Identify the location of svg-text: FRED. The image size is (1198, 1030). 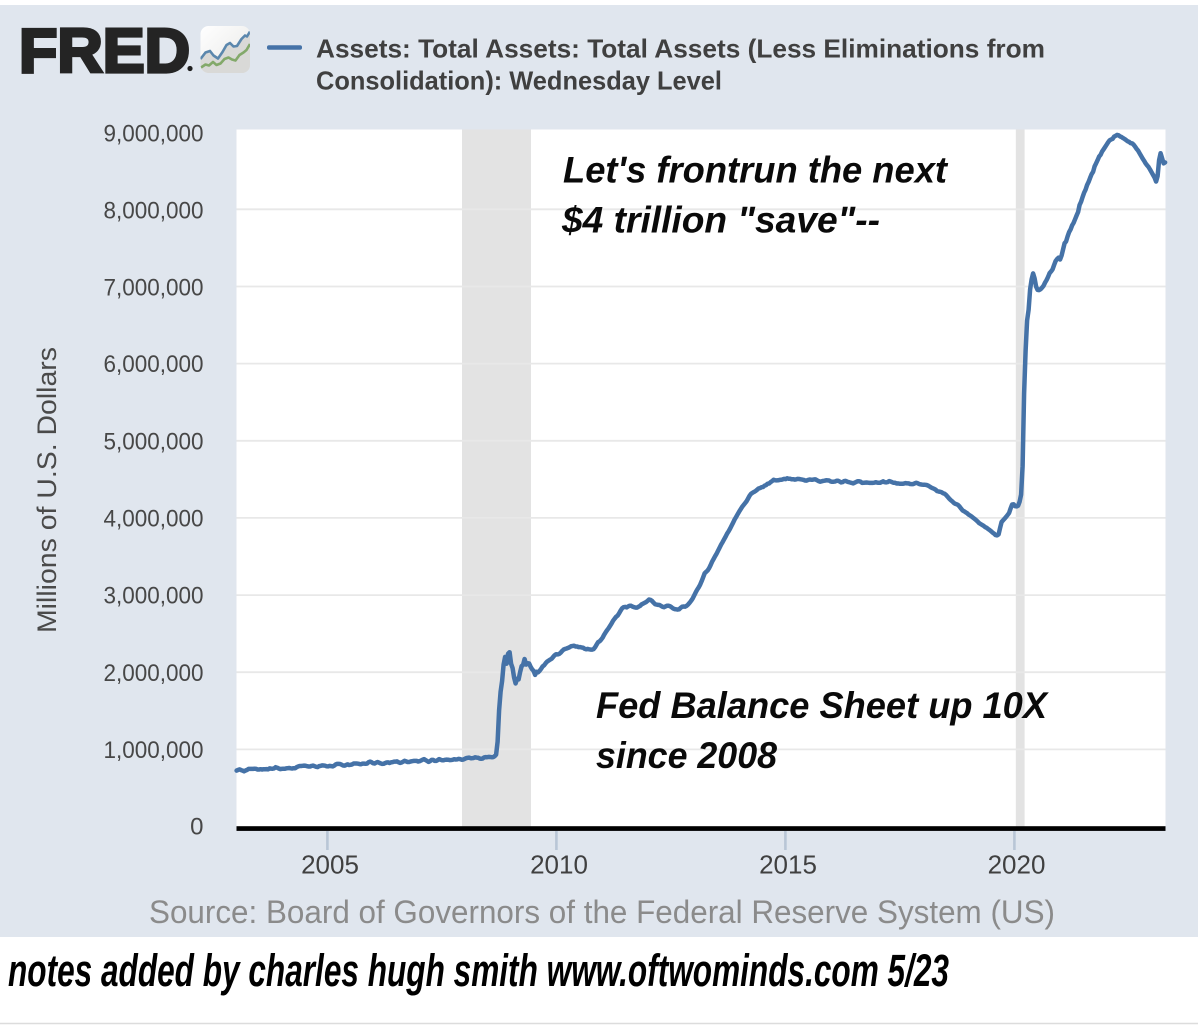
(104, 51).